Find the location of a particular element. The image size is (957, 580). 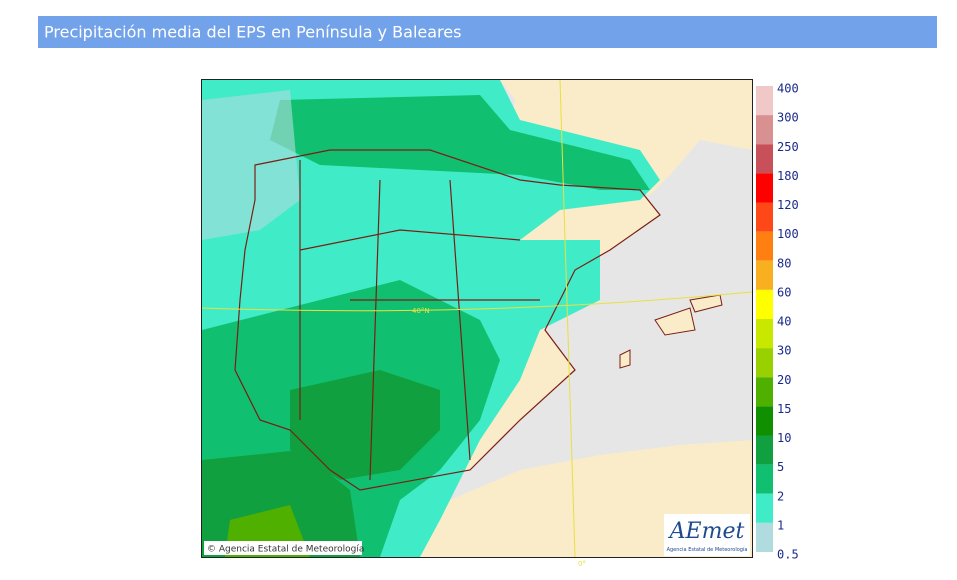

grid-label: 40°N is located at coordinates (421, 311).